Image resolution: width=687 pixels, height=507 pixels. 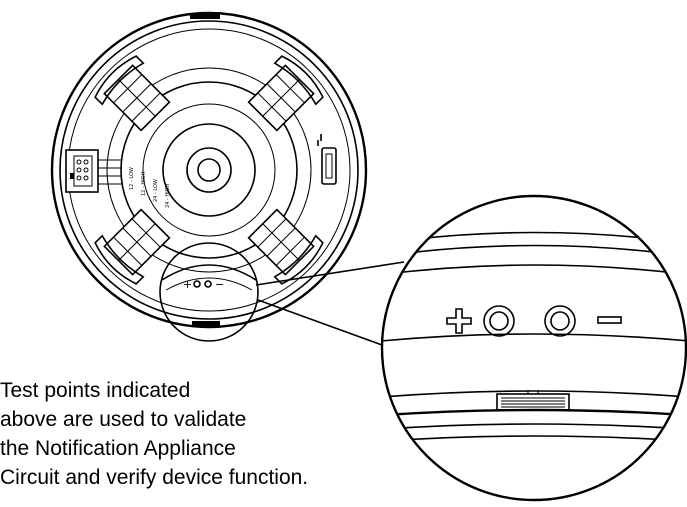 I want to click on caption-line-4: Circuit and verify device function., so click(x=154, y=477).